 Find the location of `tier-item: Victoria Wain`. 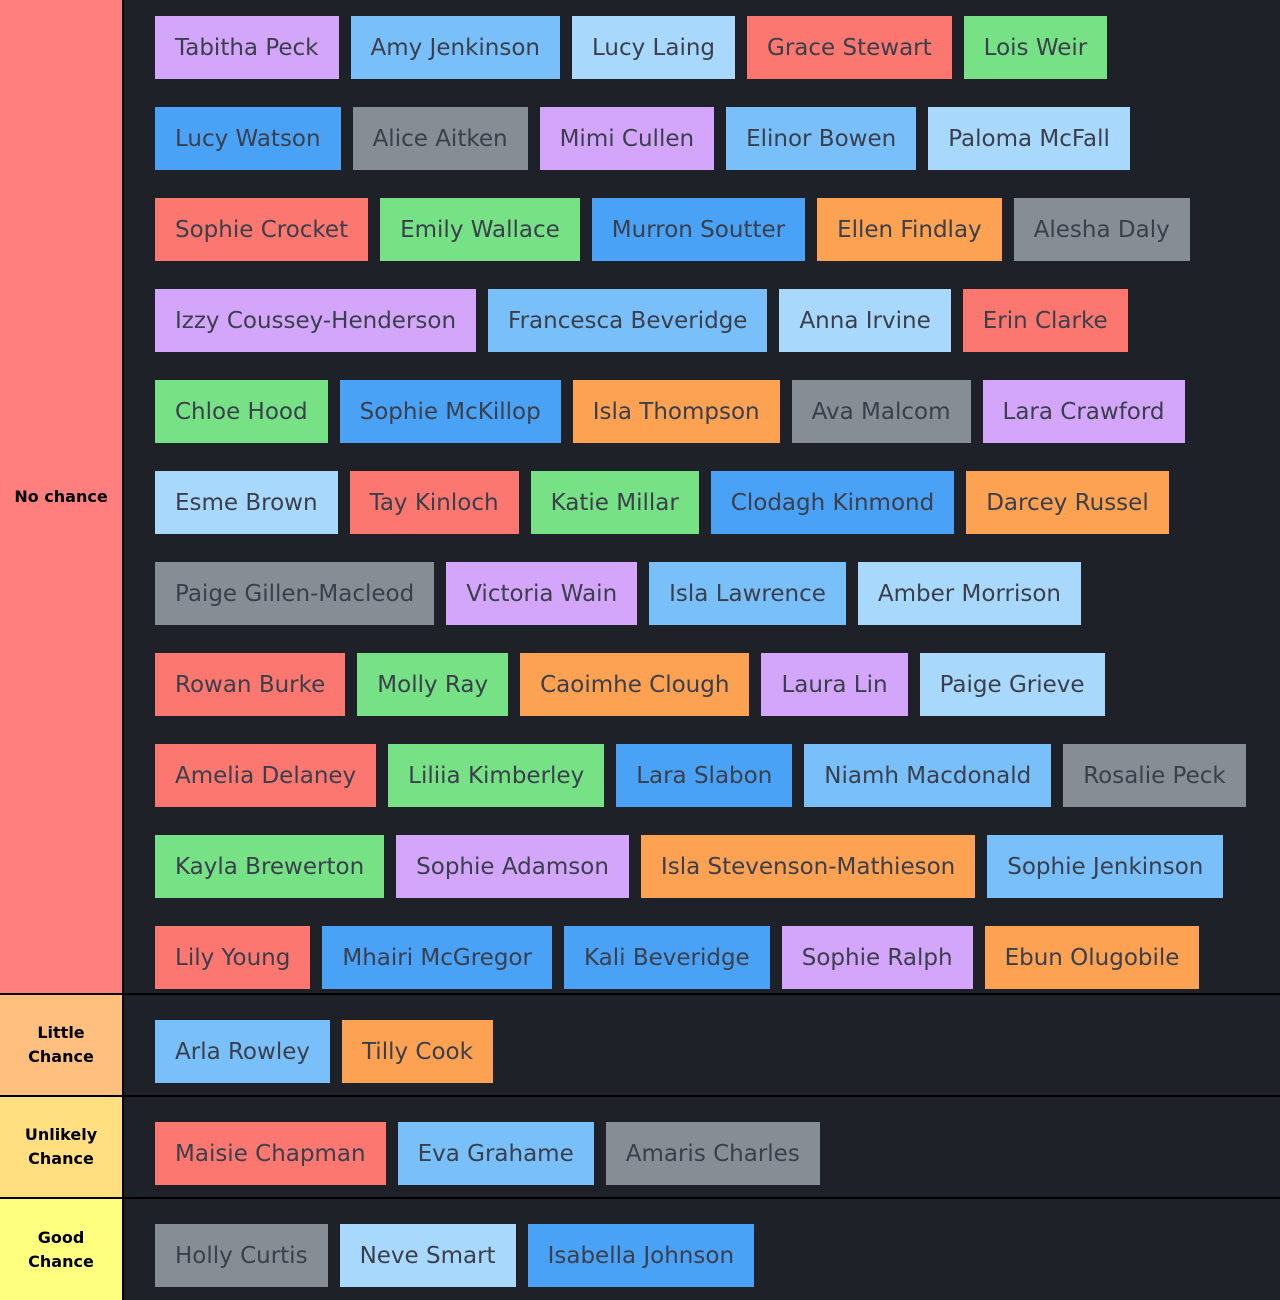

tier-item: Victoria Wain is located at coordinates (542, 593).